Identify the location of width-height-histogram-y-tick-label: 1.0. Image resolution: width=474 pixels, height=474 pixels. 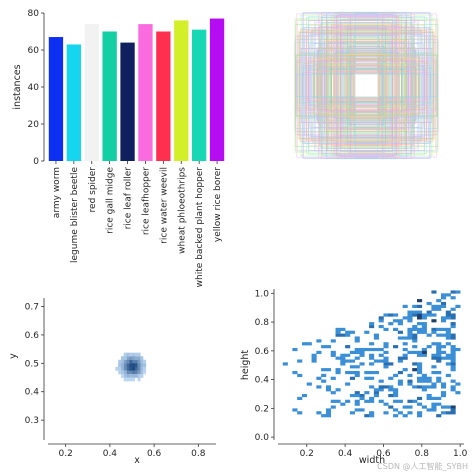
(262, 294).